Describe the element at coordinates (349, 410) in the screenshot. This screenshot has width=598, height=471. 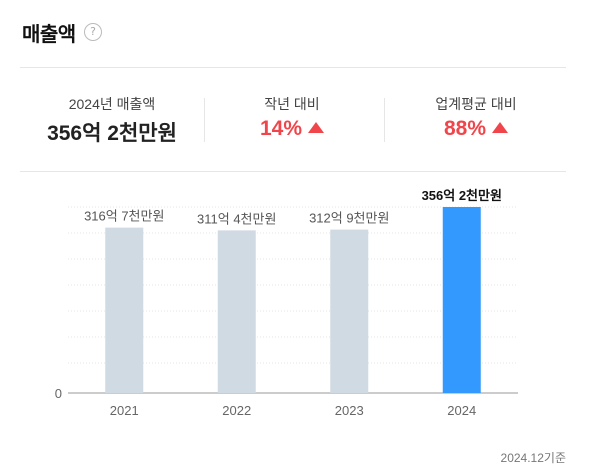
I see `x-tick-label: 2023` at that location.